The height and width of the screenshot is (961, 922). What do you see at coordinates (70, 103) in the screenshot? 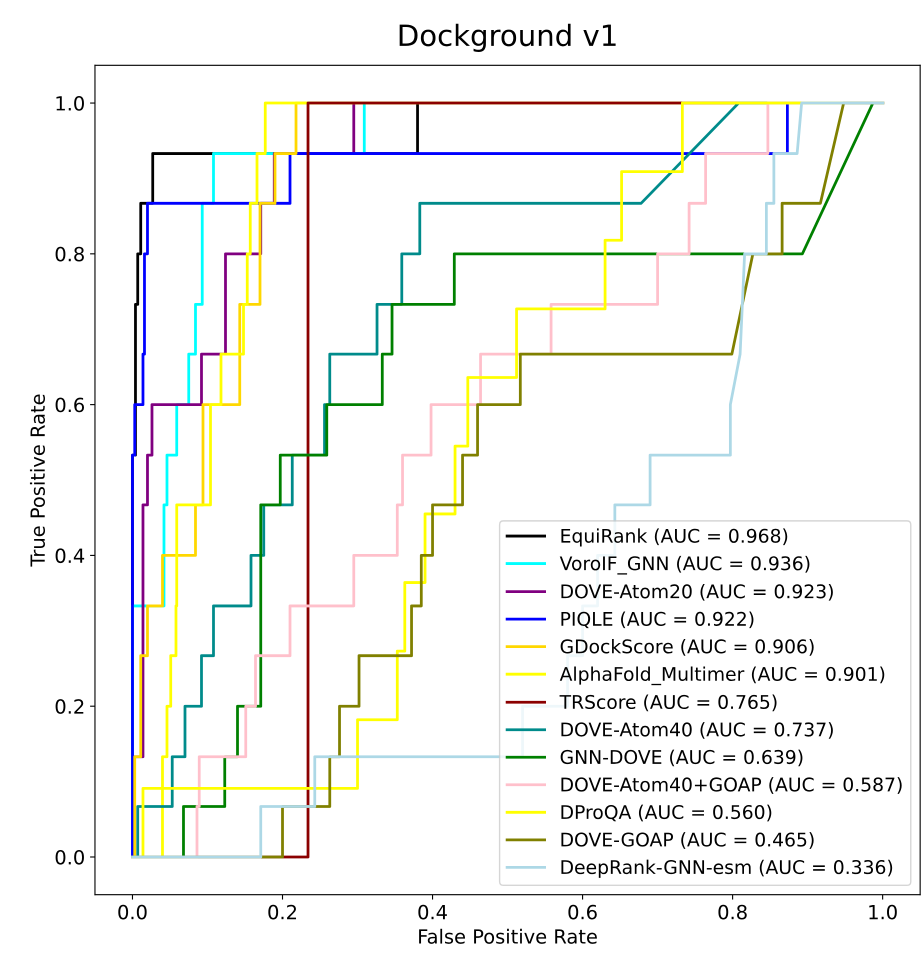
I see `y-tick-label: 1.0` at bounding box center [70, 103].